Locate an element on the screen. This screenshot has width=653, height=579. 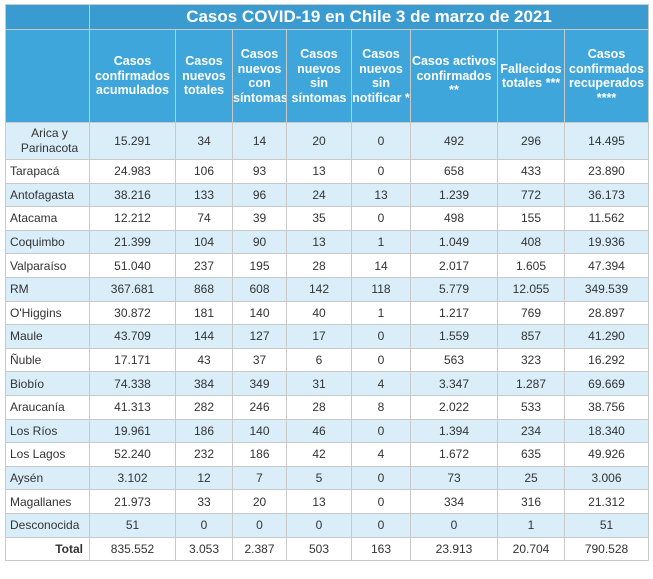
value-cell: 34 is located at coordinates (204, 141).